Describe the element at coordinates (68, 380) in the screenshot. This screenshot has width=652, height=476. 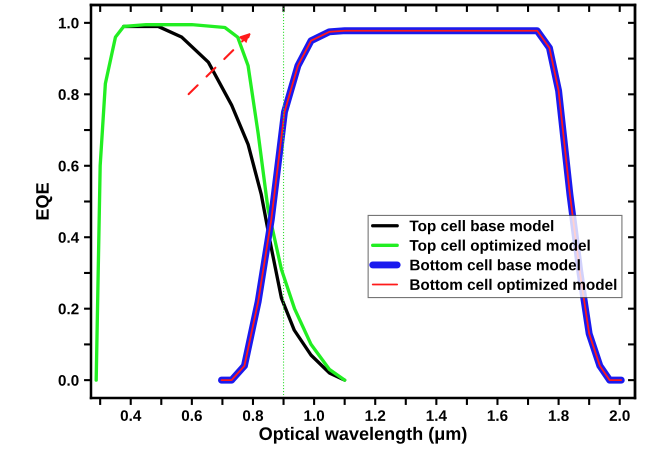
I see `y-tick-label: 0.0` at that location.